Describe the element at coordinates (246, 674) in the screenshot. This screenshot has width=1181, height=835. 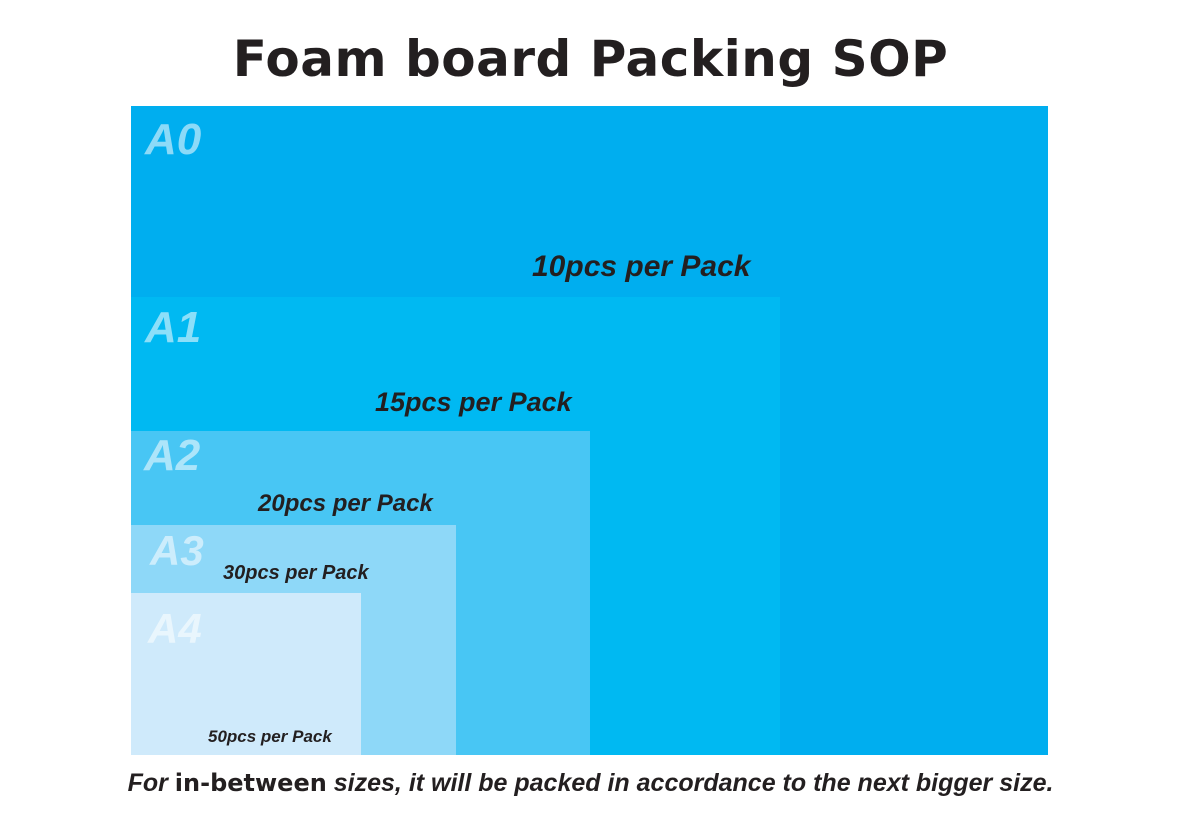
I see `sheet-a4` at that location.